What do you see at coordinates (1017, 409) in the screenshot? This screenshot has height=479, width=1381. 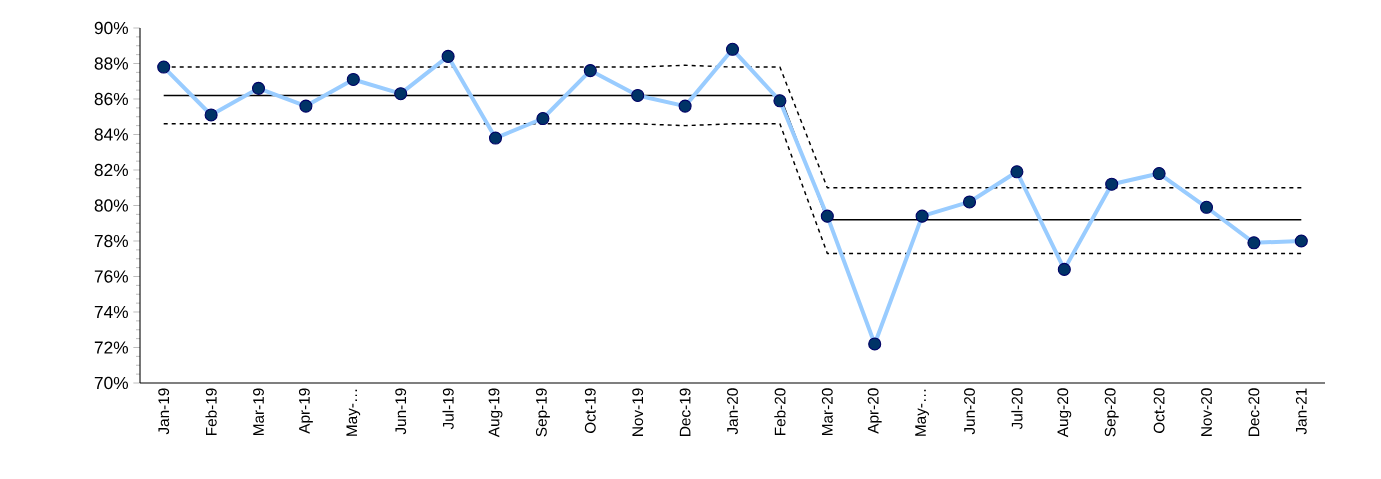 I see `x-tick-label: Jul-20` at bounding box center [1017, 409].